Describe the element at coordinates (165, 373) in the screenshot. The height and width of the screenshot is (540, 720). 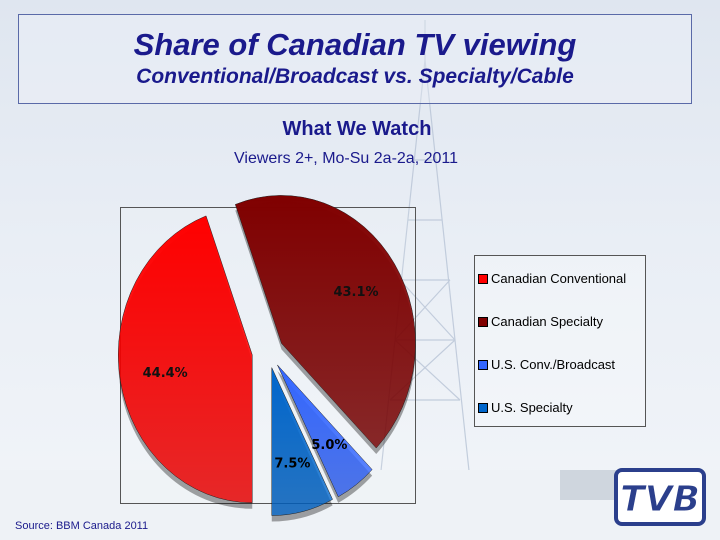
I see `slice-data-label: 44.4%` at that location.